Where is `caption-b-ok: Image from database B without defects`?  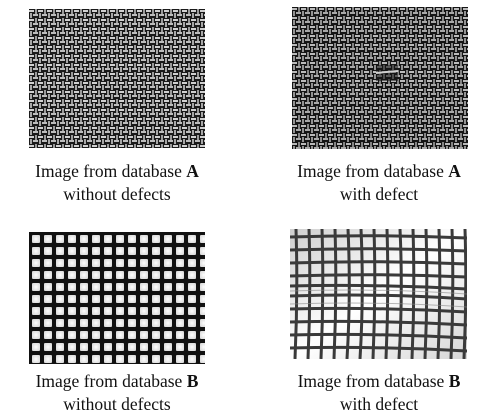 caption-b-ok: Image from database B without defects is located at coordinates (117, 392).